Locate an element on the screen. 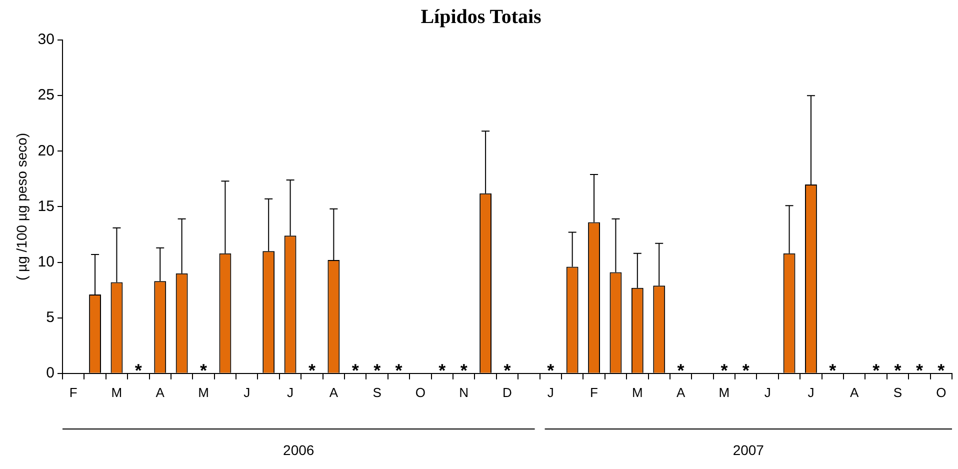 Image resolution: width=958 pixels, height=469 pixels. x-tick-label: D is located at coordinates (507, 392).